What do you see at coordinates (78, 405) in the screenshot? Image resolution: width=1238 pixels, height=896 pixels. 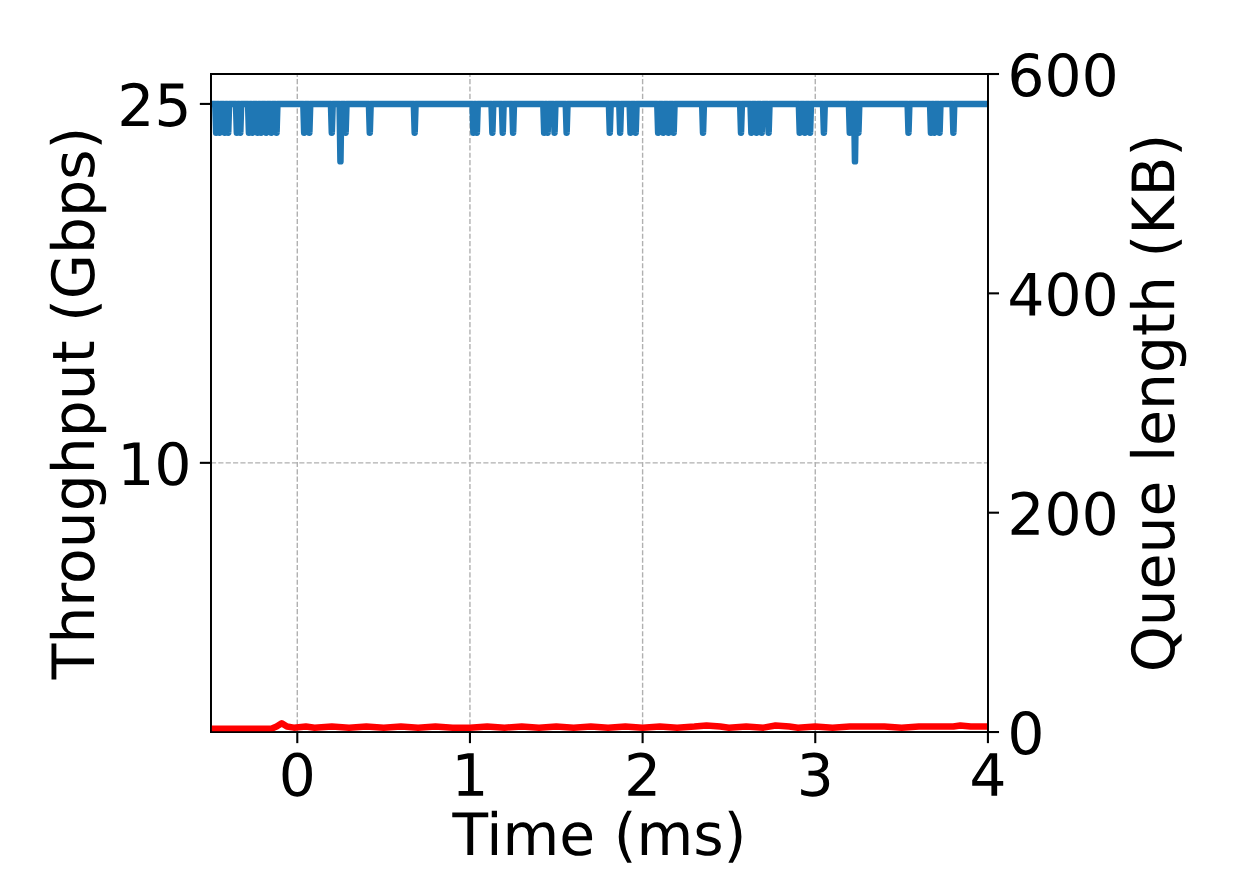 I see `y-axis-title: Throughput (Gbps)` at bounding box center [78, 405].